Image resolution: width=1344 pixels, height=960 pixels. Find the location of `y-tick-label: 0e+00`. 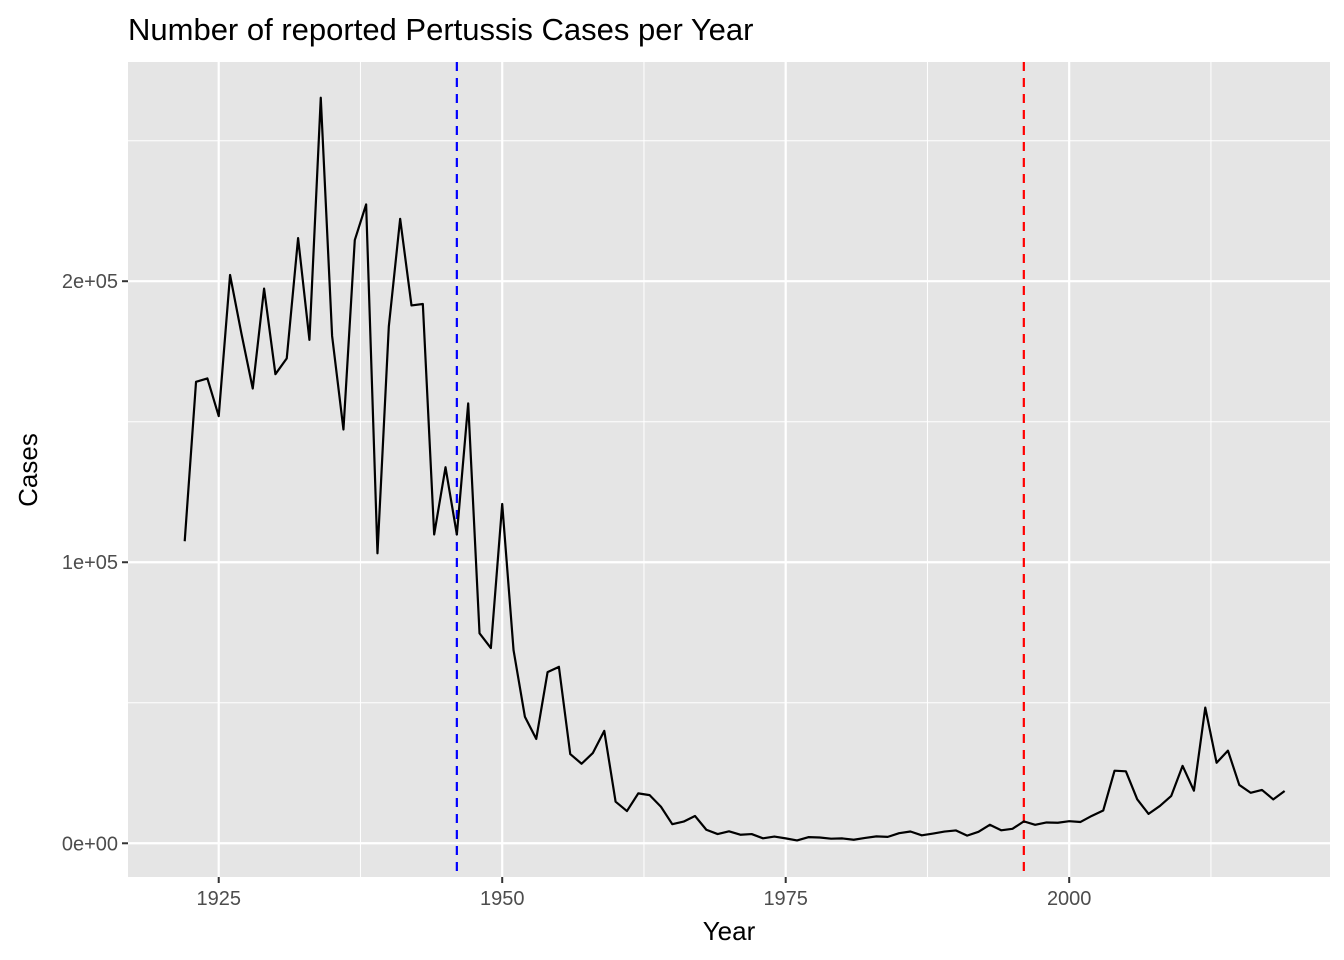

y-tick-label: 0e+00 is located at coordinates (90, 844).